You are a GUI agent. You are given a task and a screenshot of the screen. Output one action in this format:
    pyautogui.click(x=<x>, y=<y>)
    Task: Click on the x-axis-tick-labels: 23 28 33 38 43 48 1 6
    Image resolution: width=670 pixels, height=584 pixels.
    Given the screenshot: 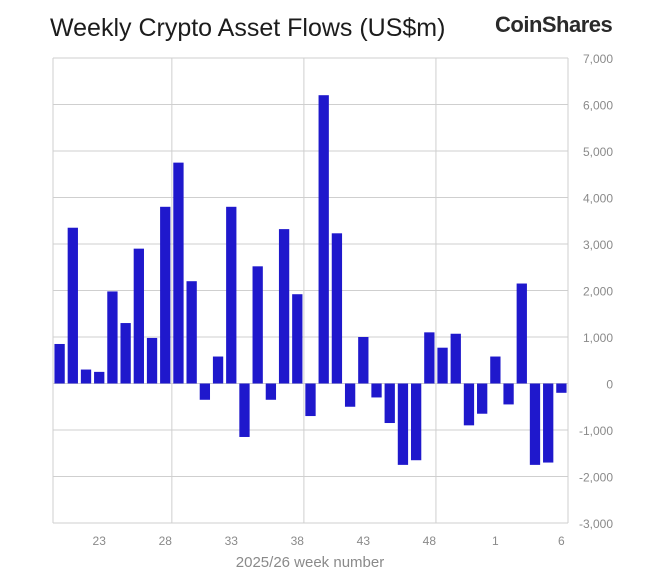 What is the action you would take?
    pyautogui.click(x=329, y=541)
    